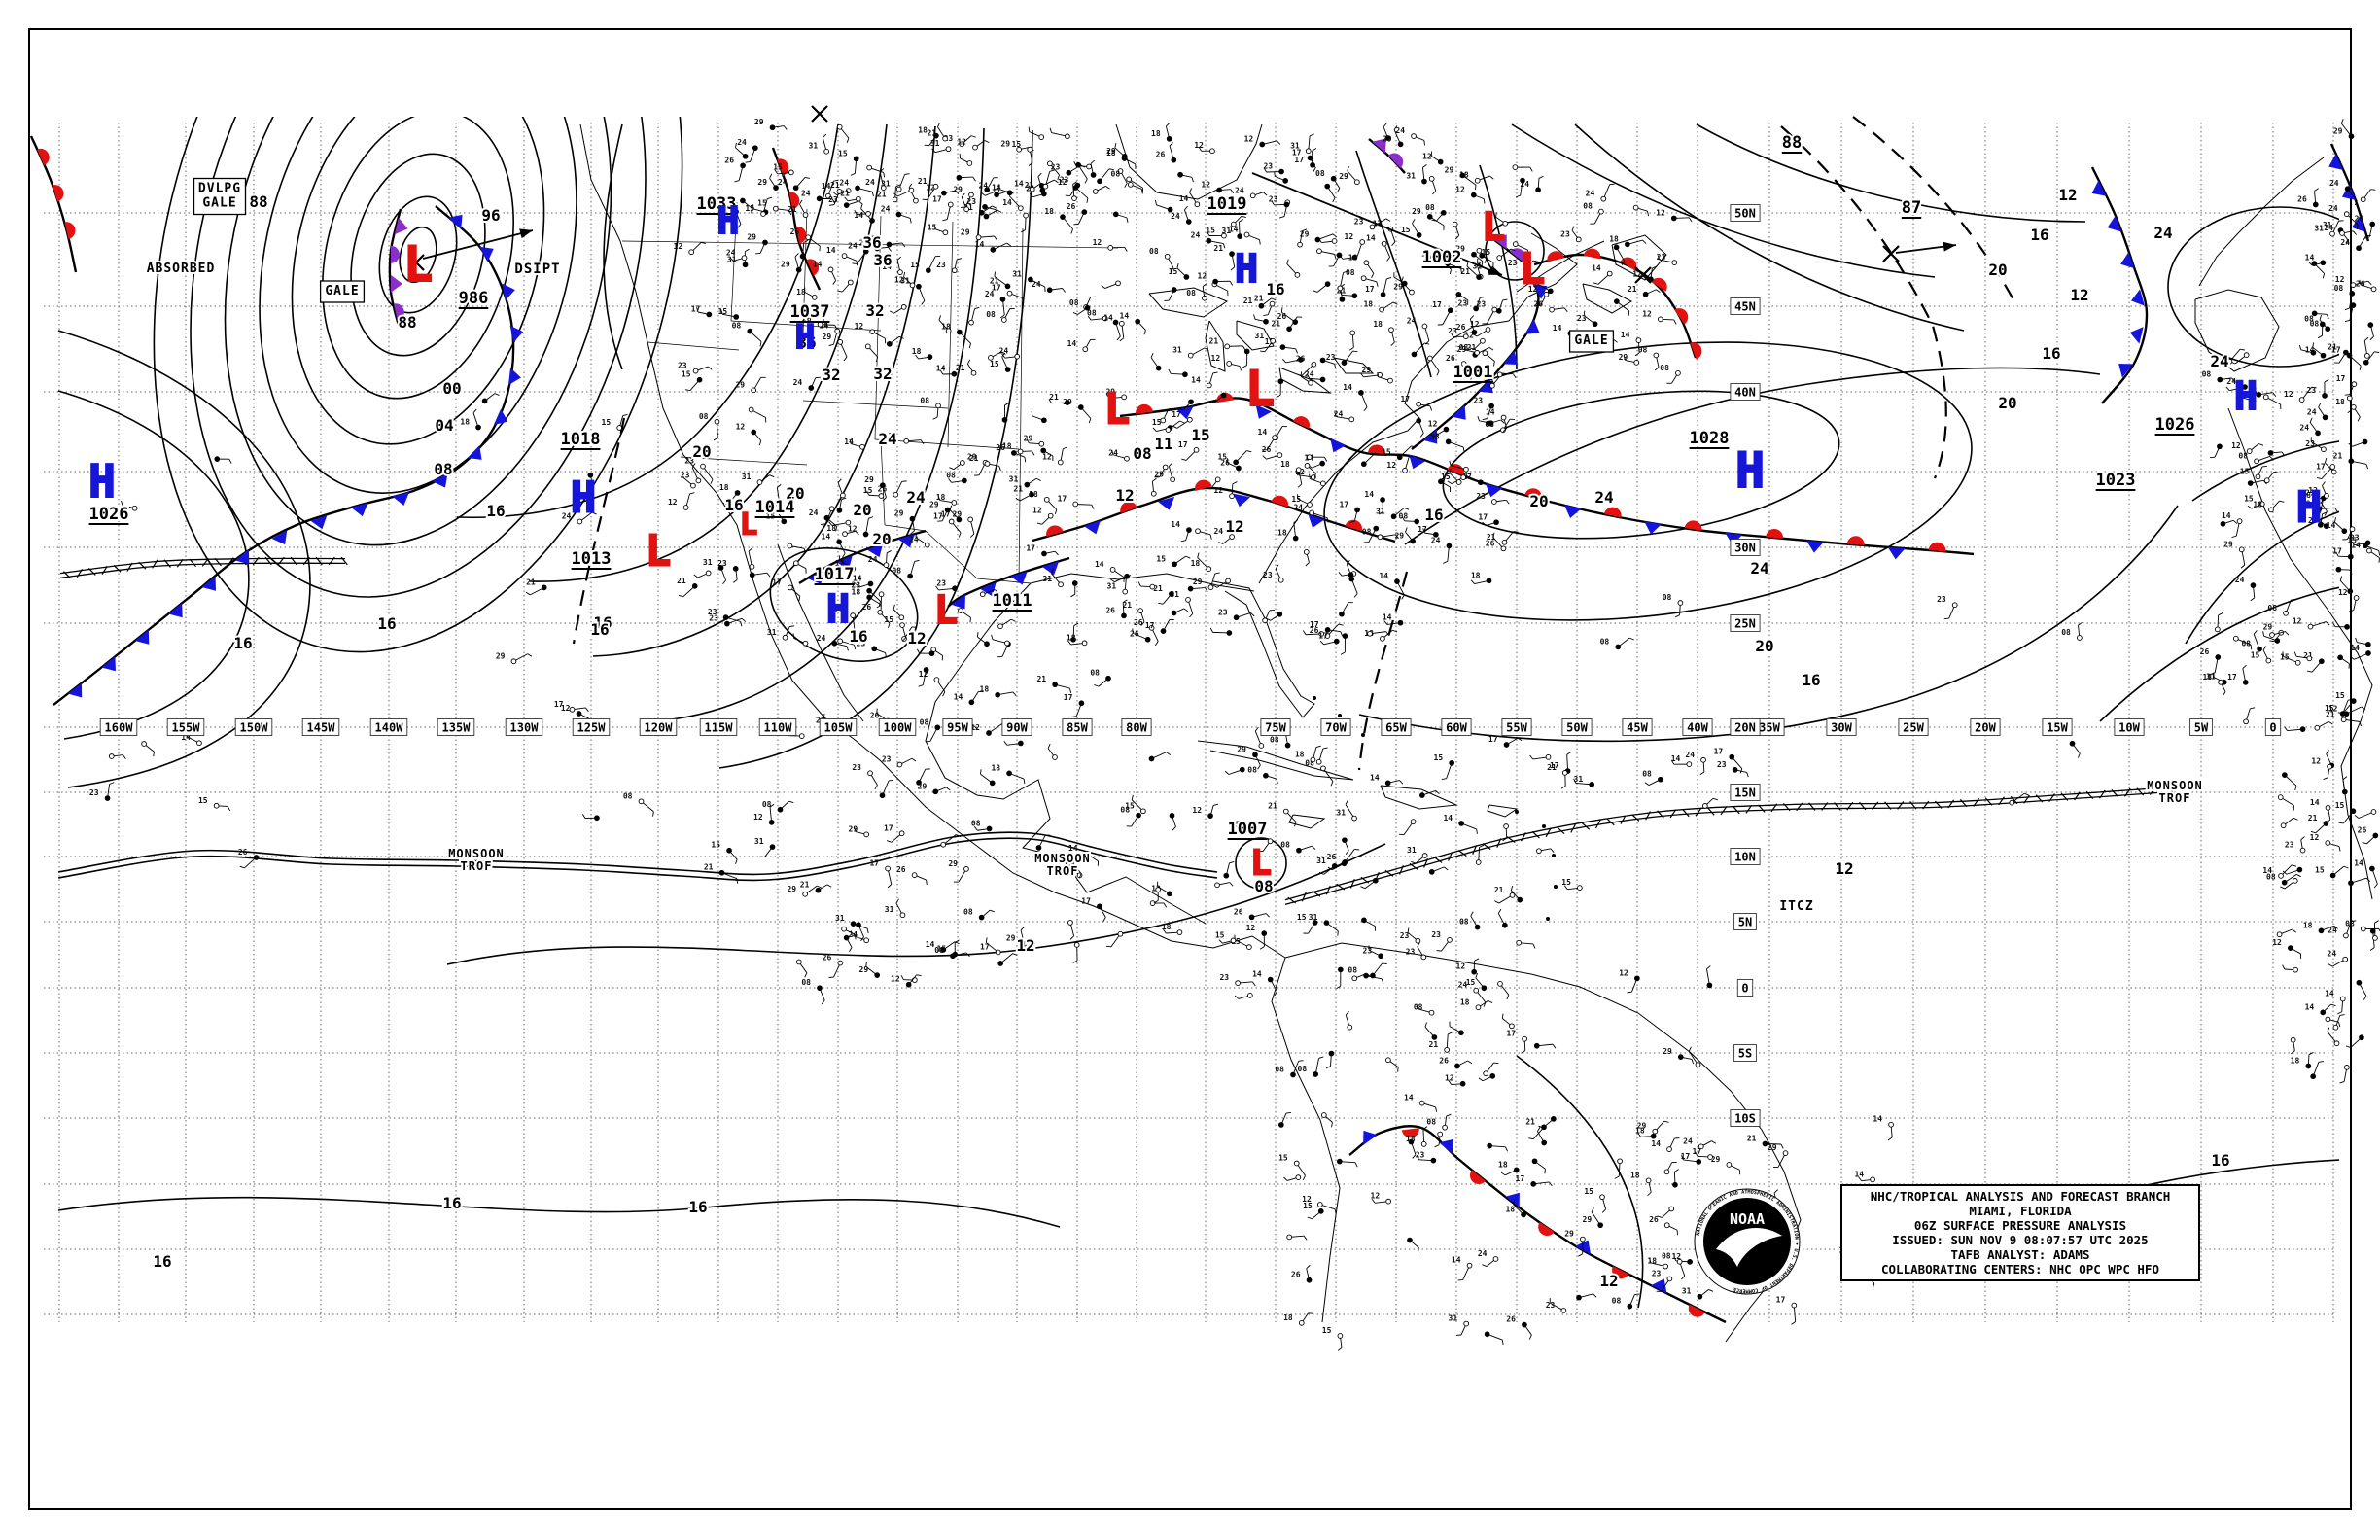 This screenshot has width=2380, height=1540. I want to click on svg-text: 40N, so click(1745, 393).